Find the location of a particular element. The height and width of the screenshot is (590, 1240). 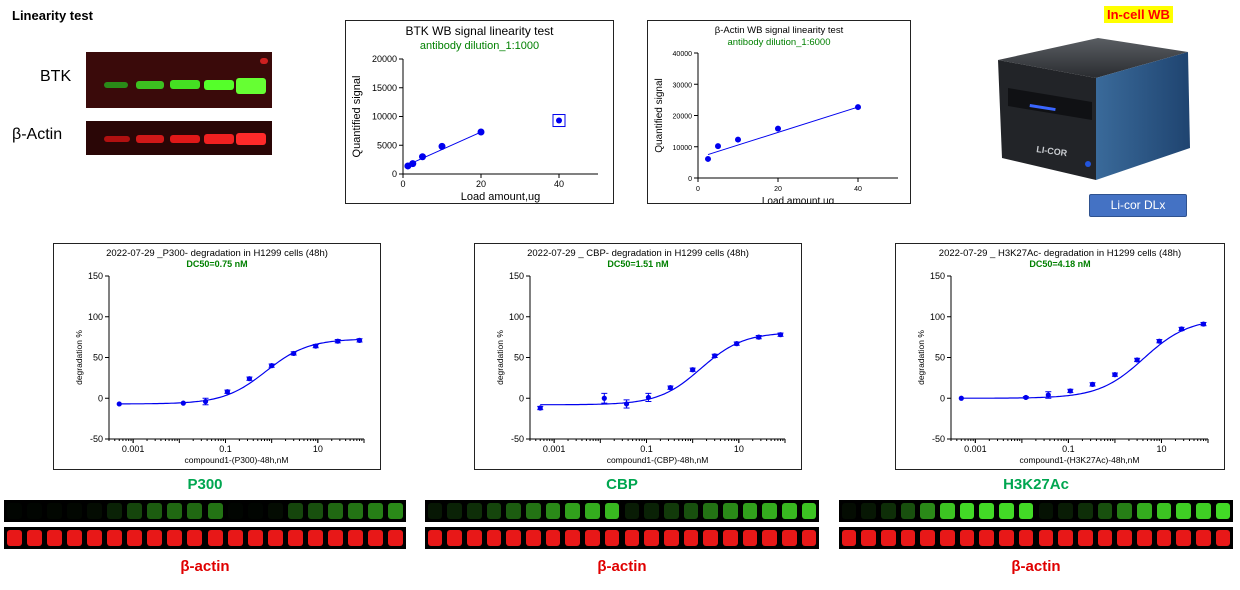

h3k27ac-actin-strip is located at coordinates (1036, 538).